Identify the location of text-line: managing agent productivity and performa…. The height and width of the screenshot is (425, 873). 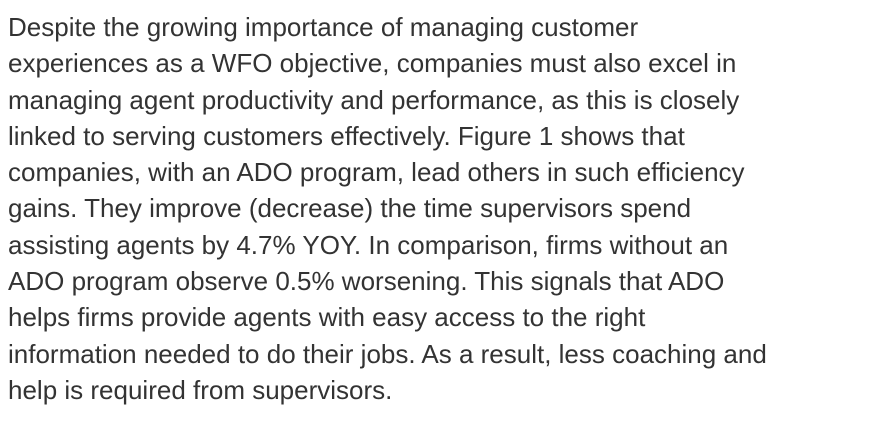
(374, 99).